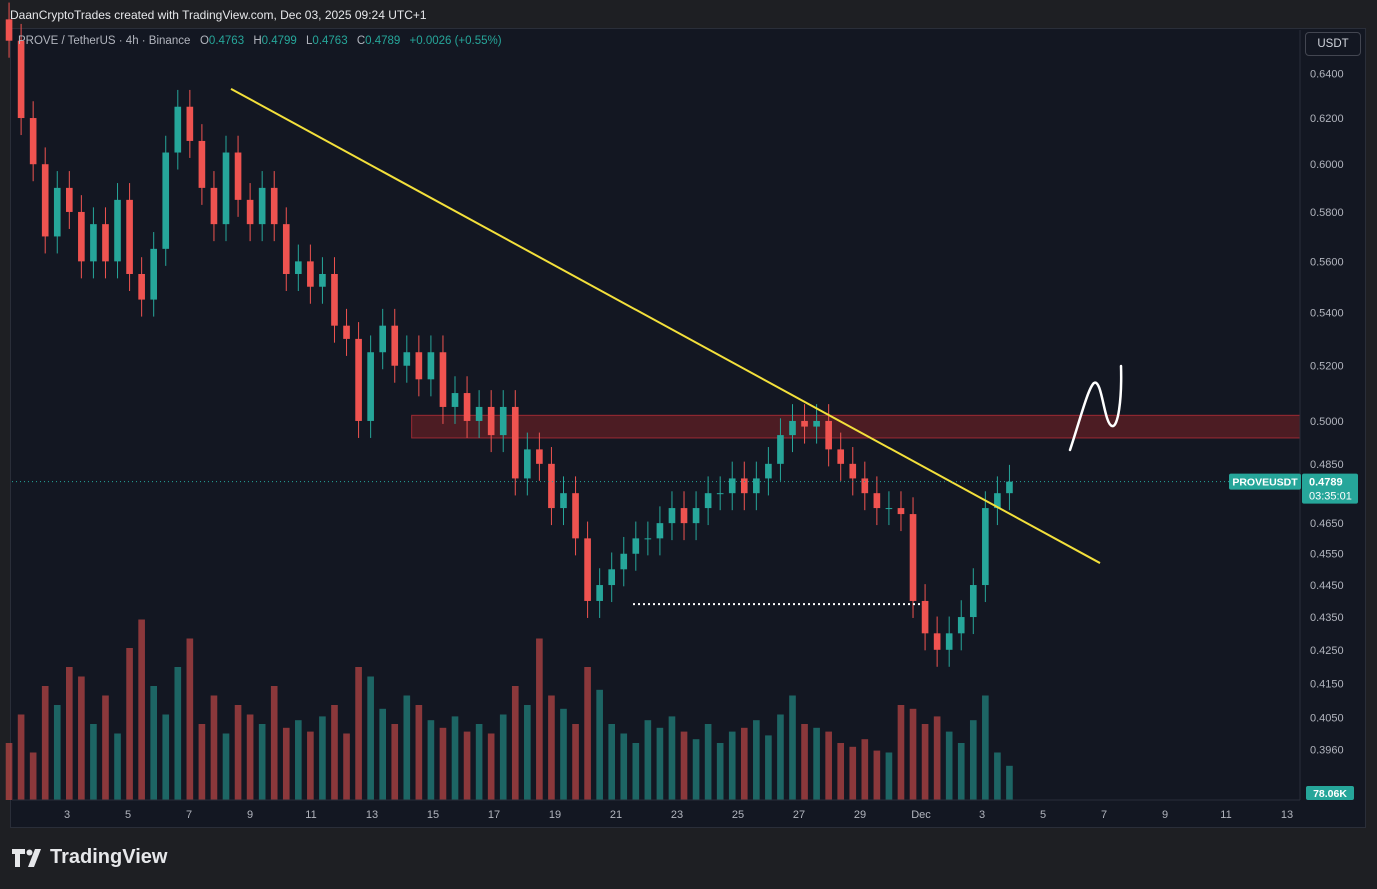 This screenshot has width=1377, height=889. I want to click on price-tag-text: 0.4789, so click(1326, 483).